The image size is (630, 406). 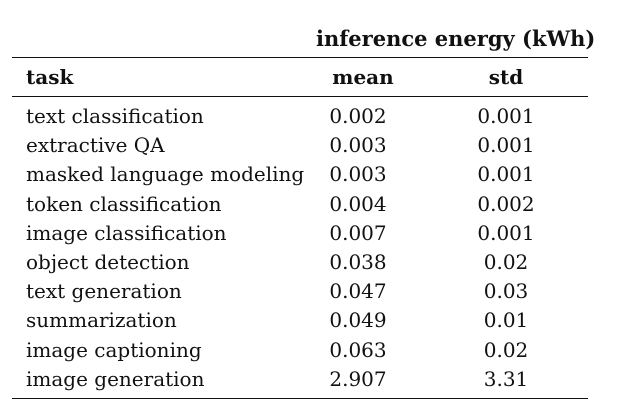 I want to click on task-cell: masked language modeling, so click(x=165, y=174).